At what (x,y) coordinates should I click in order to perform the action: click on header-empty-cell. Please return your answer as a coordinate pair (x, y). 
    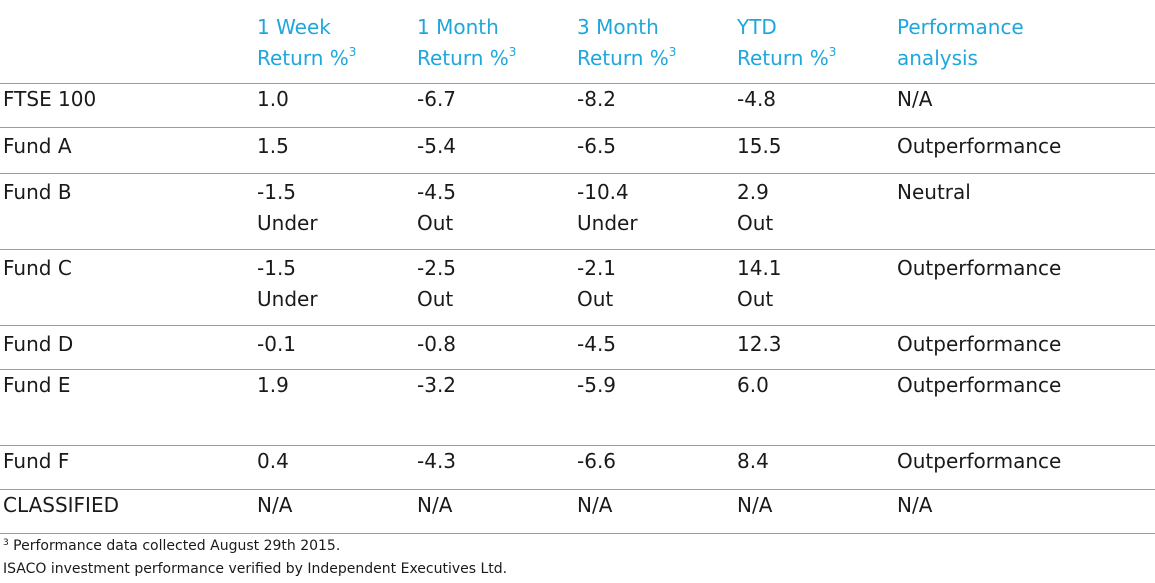
    Looking at the image, I should click on (128, 47).